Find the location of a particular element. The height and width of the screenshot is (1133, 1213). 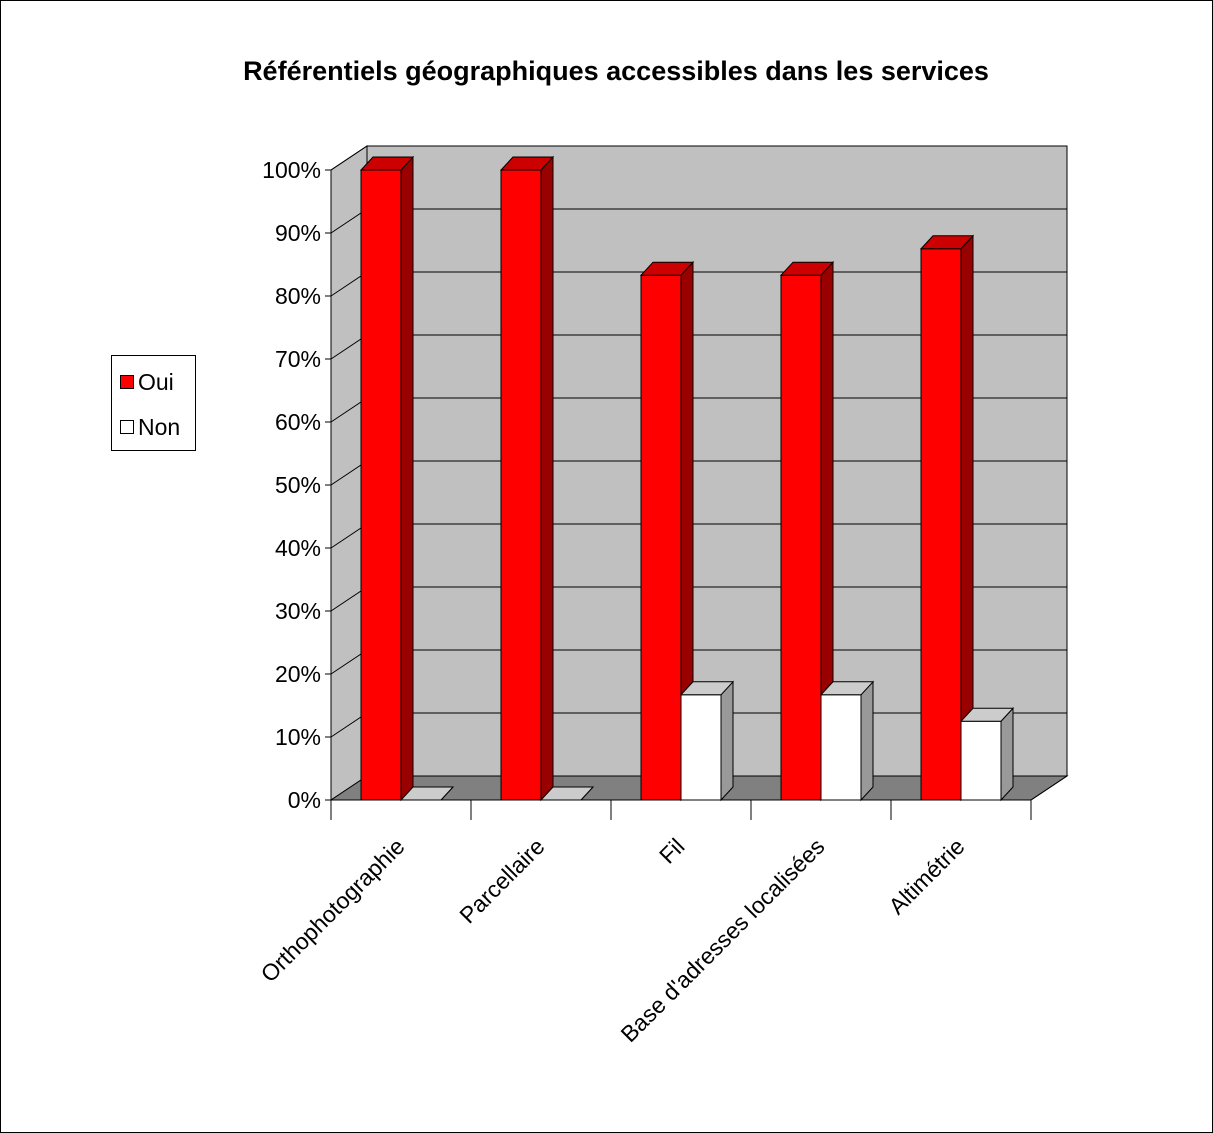

y-tick-label: 40% is located at coordinates (298, 548).